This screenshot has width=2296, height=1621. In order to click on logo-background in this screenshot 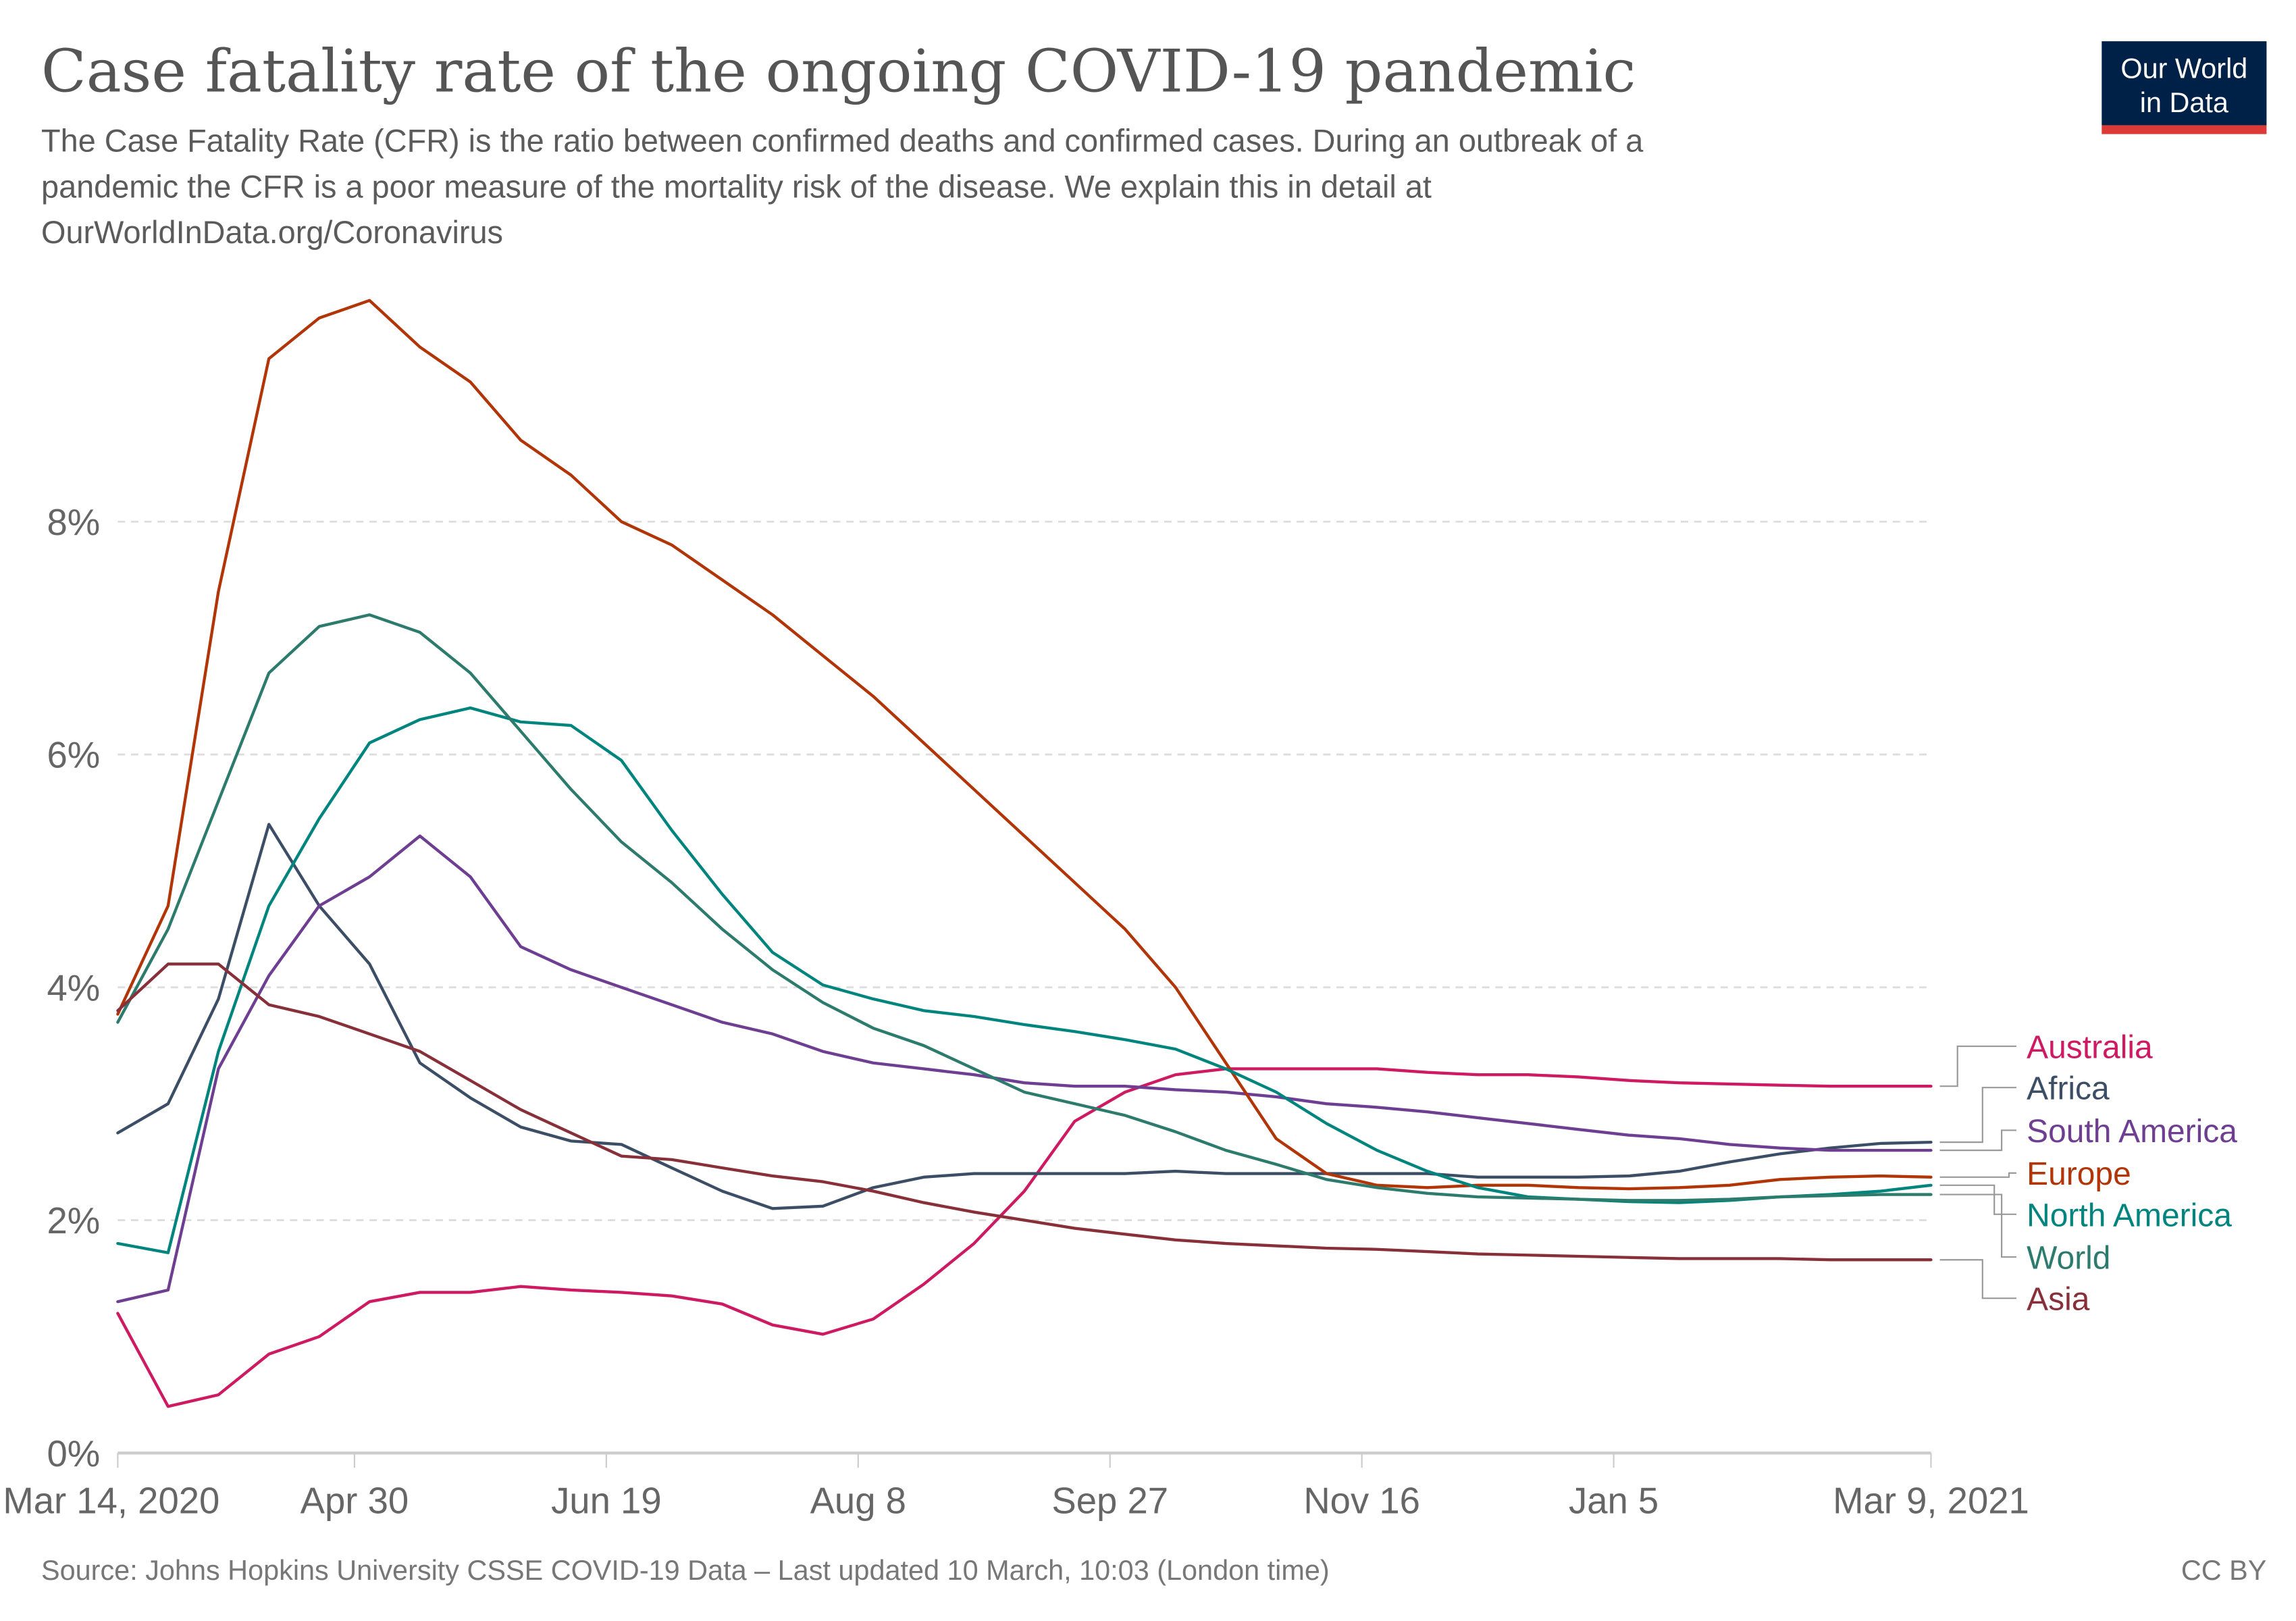, I will do `click(2184, 83)`.